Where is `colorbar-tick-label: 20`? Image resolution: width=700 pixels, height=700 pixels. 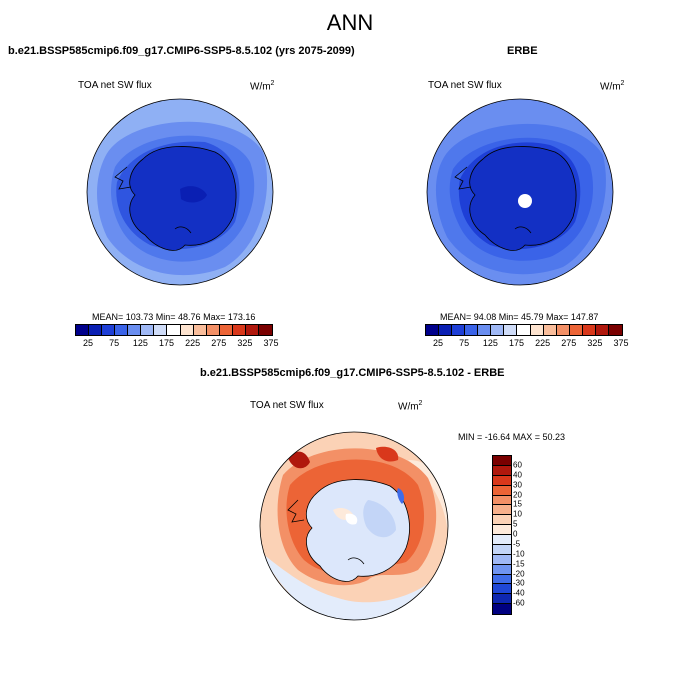 colorbar-tick-label: 20 is located at coordinates (517, 494).